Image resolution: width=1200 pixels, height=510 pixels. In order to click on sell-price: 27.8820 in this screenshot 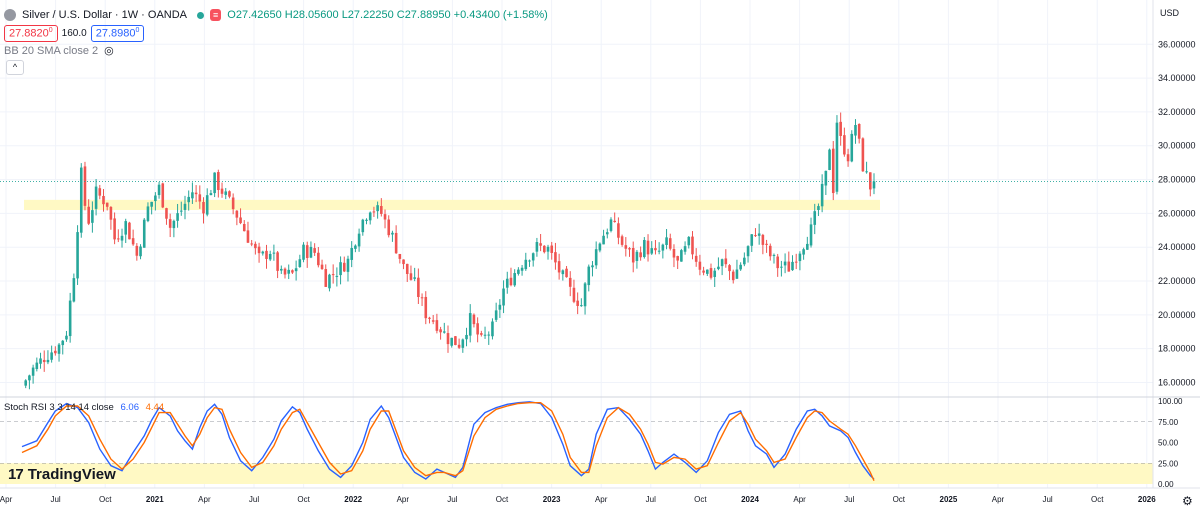, I will do `click(29, 33)`.